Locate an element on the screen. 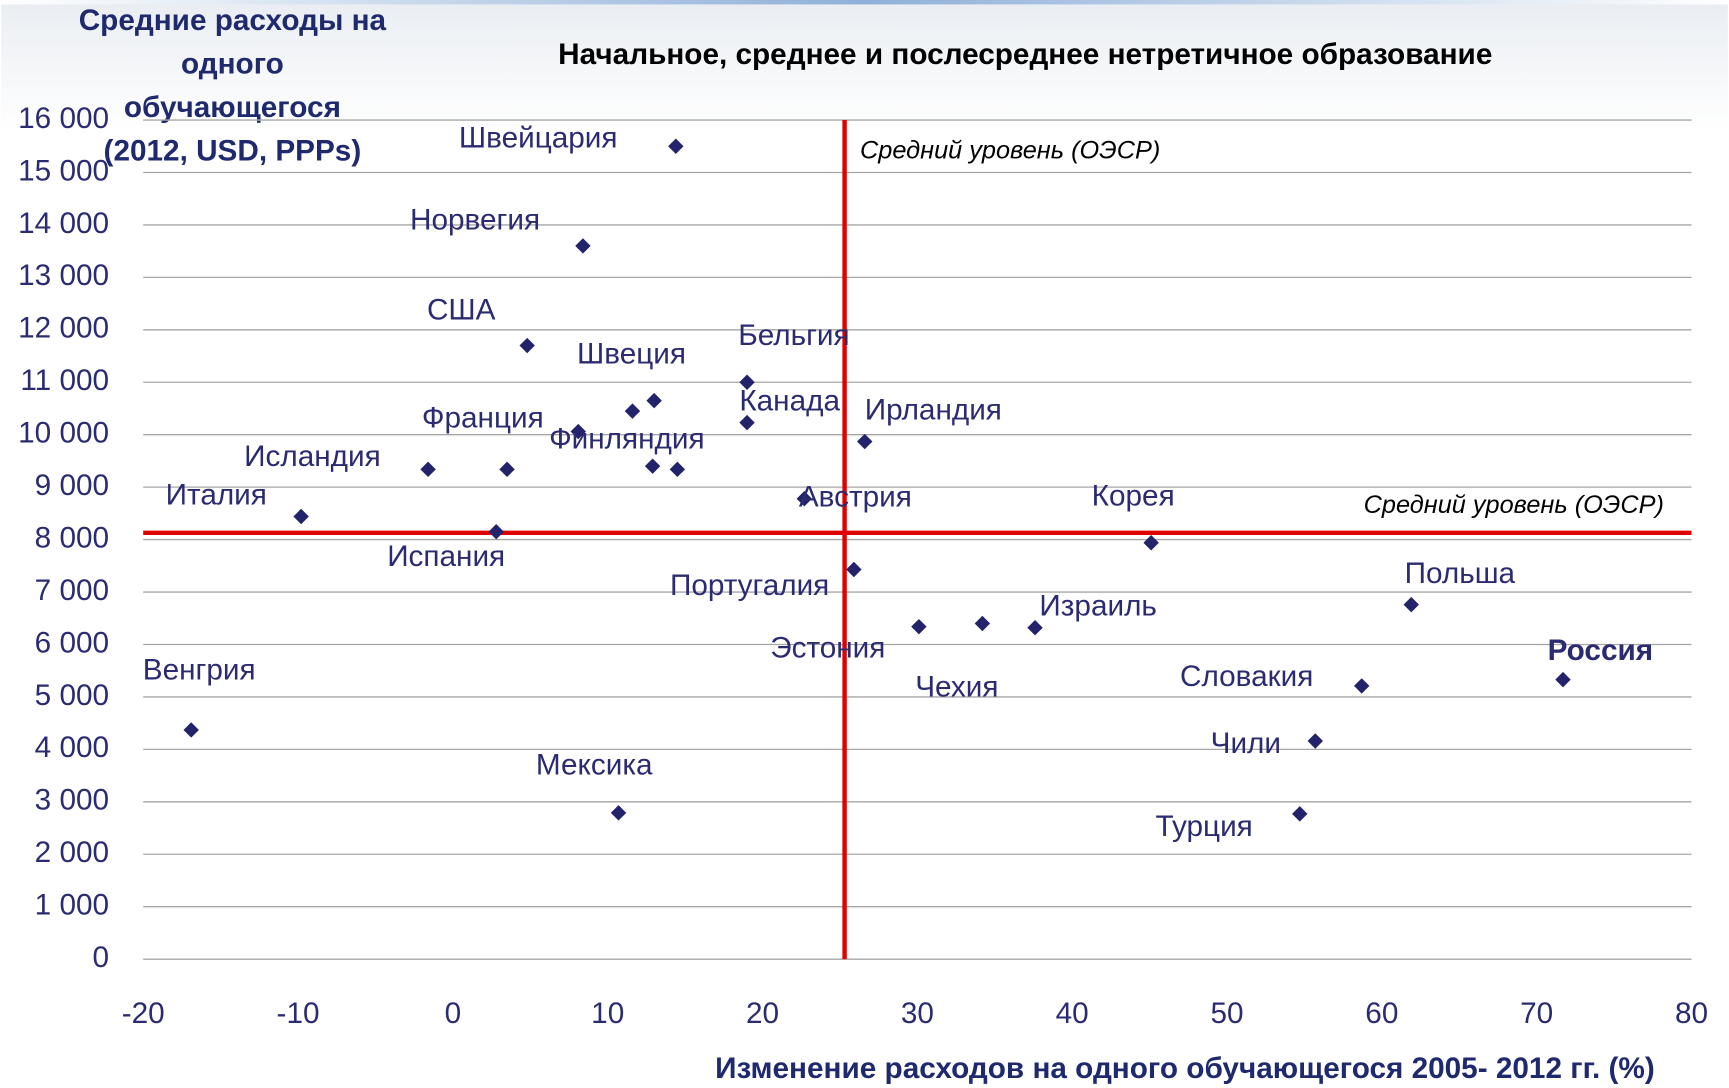 This screenshot has height=1088, width=1729. point-label: Венгрия is located at coordinates (199, 669).